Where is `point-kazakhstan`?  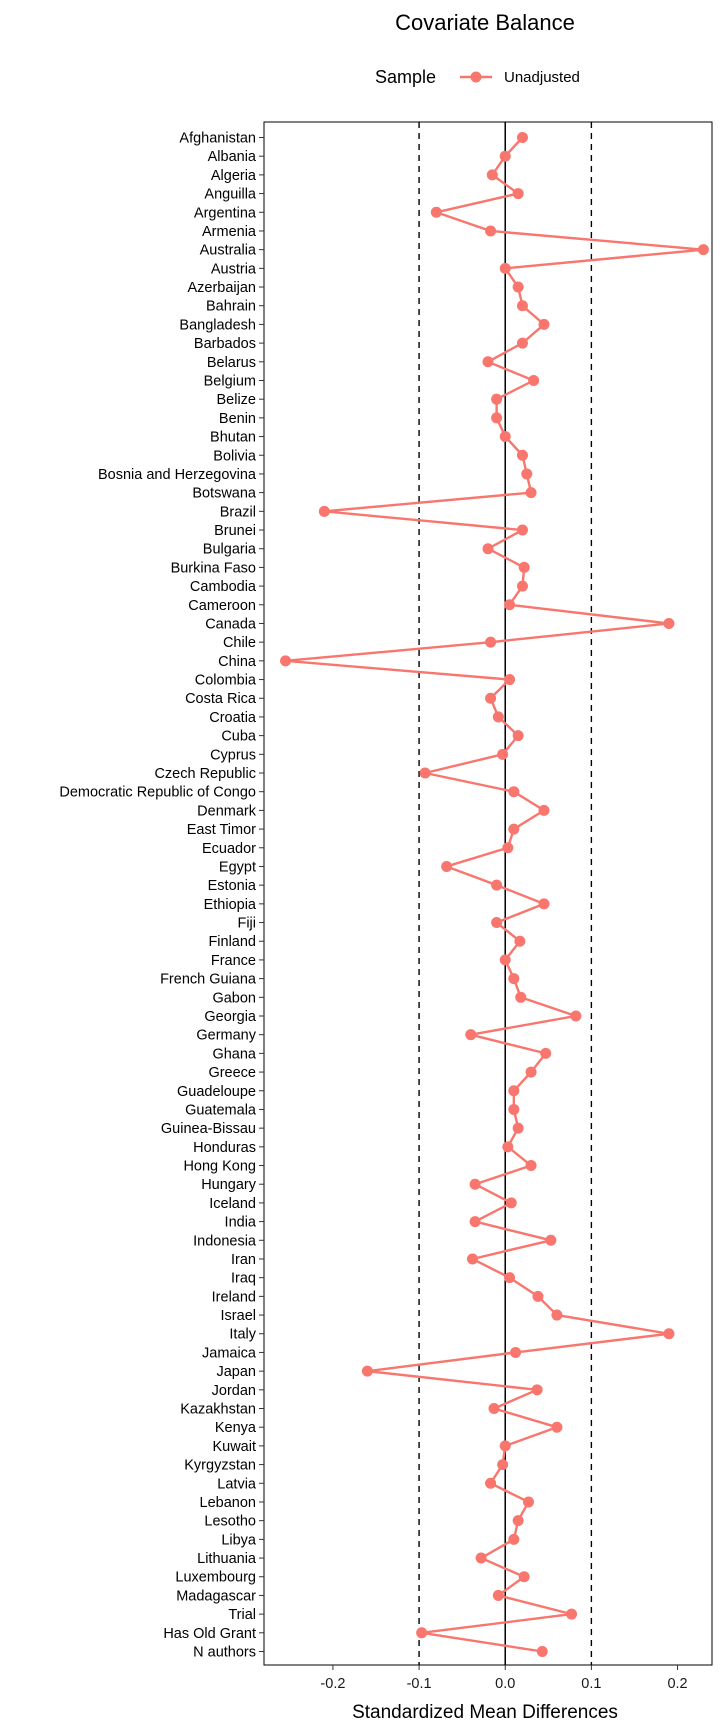 point-kazakhstan is located at coordinates (494, 1409).